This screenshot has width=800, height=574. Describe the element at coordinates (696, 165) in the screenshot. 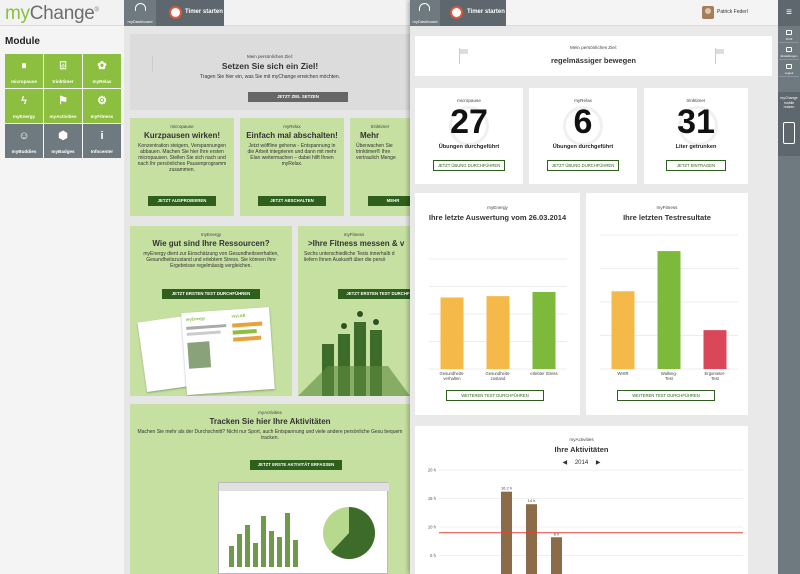

I see `trinktimer-enter-button: JETZT EINTRAGEN` at that location.